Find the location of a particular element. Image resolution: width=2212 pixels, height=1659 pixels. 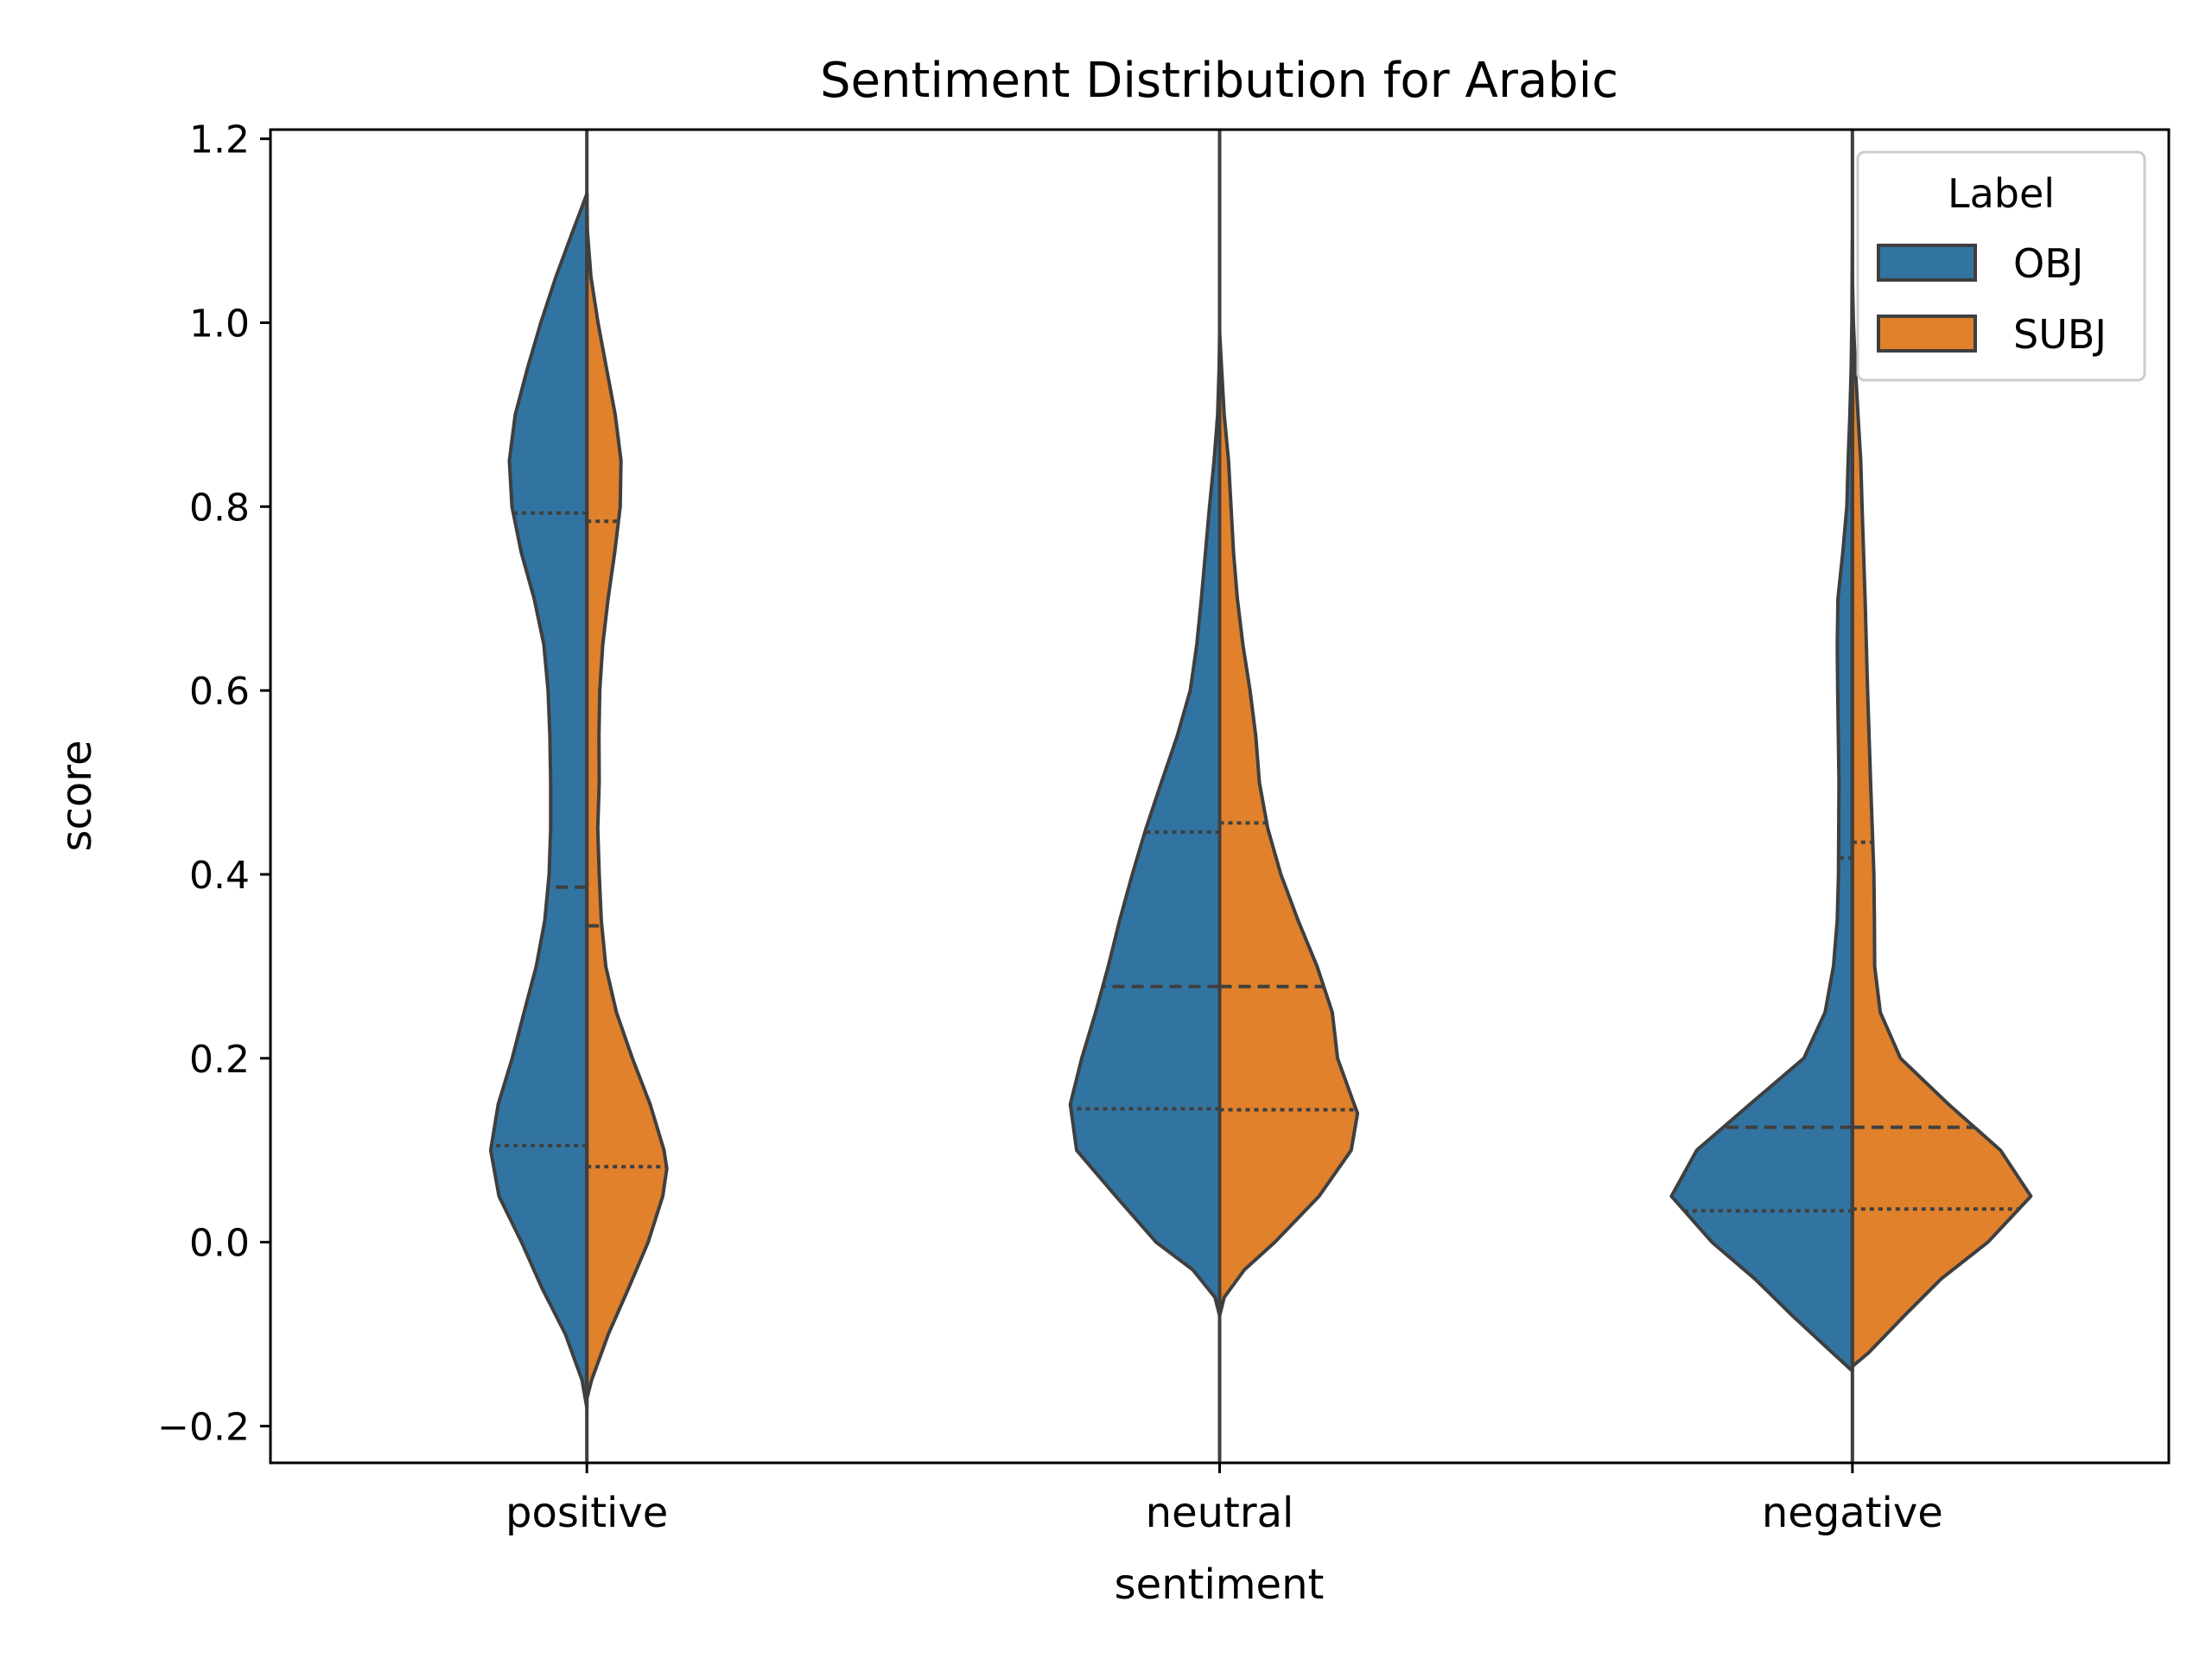

y-tick-label: 0.0 is located at coordinates (219, 1244).